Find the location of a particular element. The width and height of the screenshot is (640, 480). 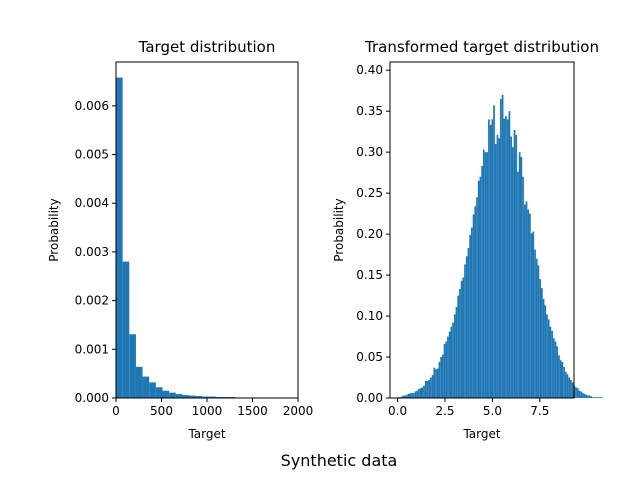

left-y-tick-label: 0.003 is located at coordinates (92, 252).